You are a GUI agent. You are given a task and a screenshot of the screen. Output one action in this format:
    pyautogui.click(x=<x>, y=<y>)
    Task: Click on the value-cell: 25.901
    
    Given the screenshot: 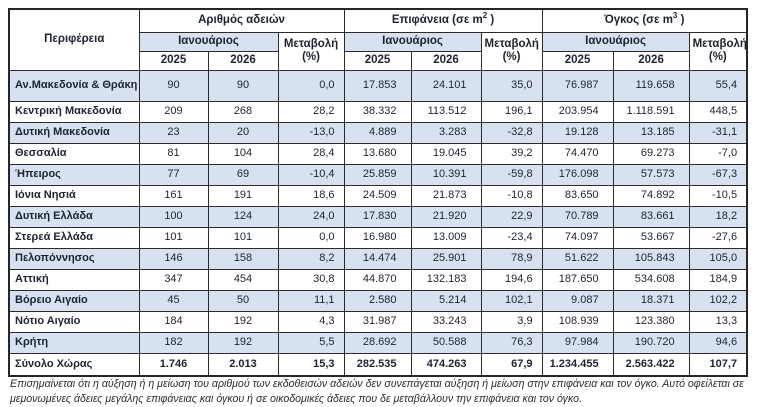 What is the action you would take?
    pyautogui.click(x=446, y=258)
    